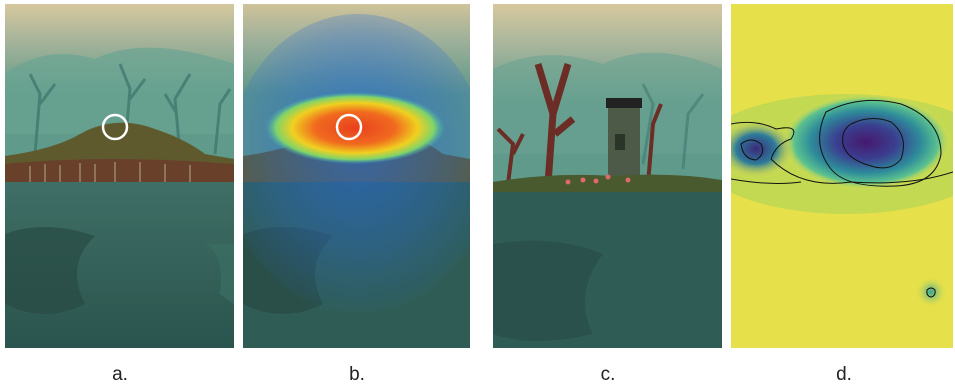 The image size is (955, 388). Describe the element at coordinates (120, 374) in the screenshot. I see `caption-a: a.` at that location.